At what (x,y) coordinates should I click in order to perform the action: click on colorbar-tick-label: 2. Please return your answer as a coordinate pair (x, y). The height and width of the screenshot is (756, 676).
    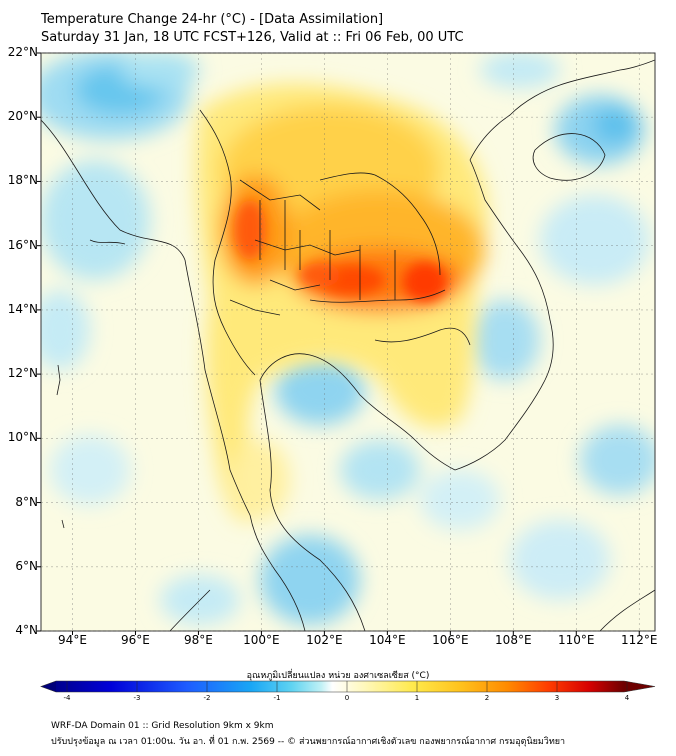
    Looking at the image, I should click on (487, 698).